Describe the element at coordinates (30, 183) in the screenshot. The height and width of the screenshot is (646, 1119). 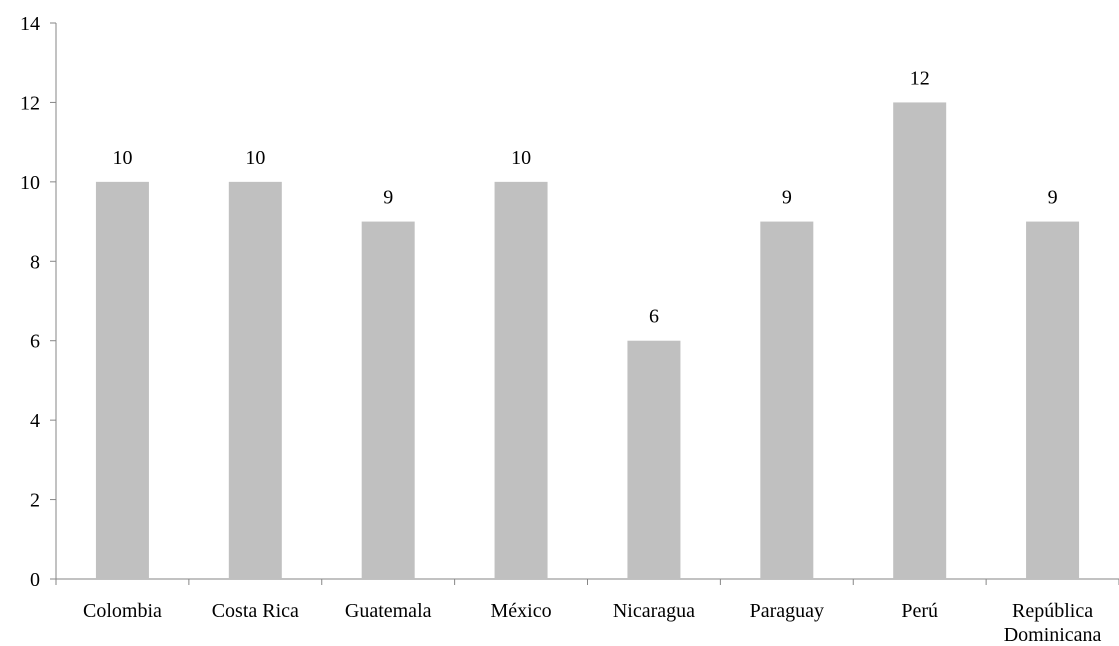
I see `y-tick-label: 10` at that location.